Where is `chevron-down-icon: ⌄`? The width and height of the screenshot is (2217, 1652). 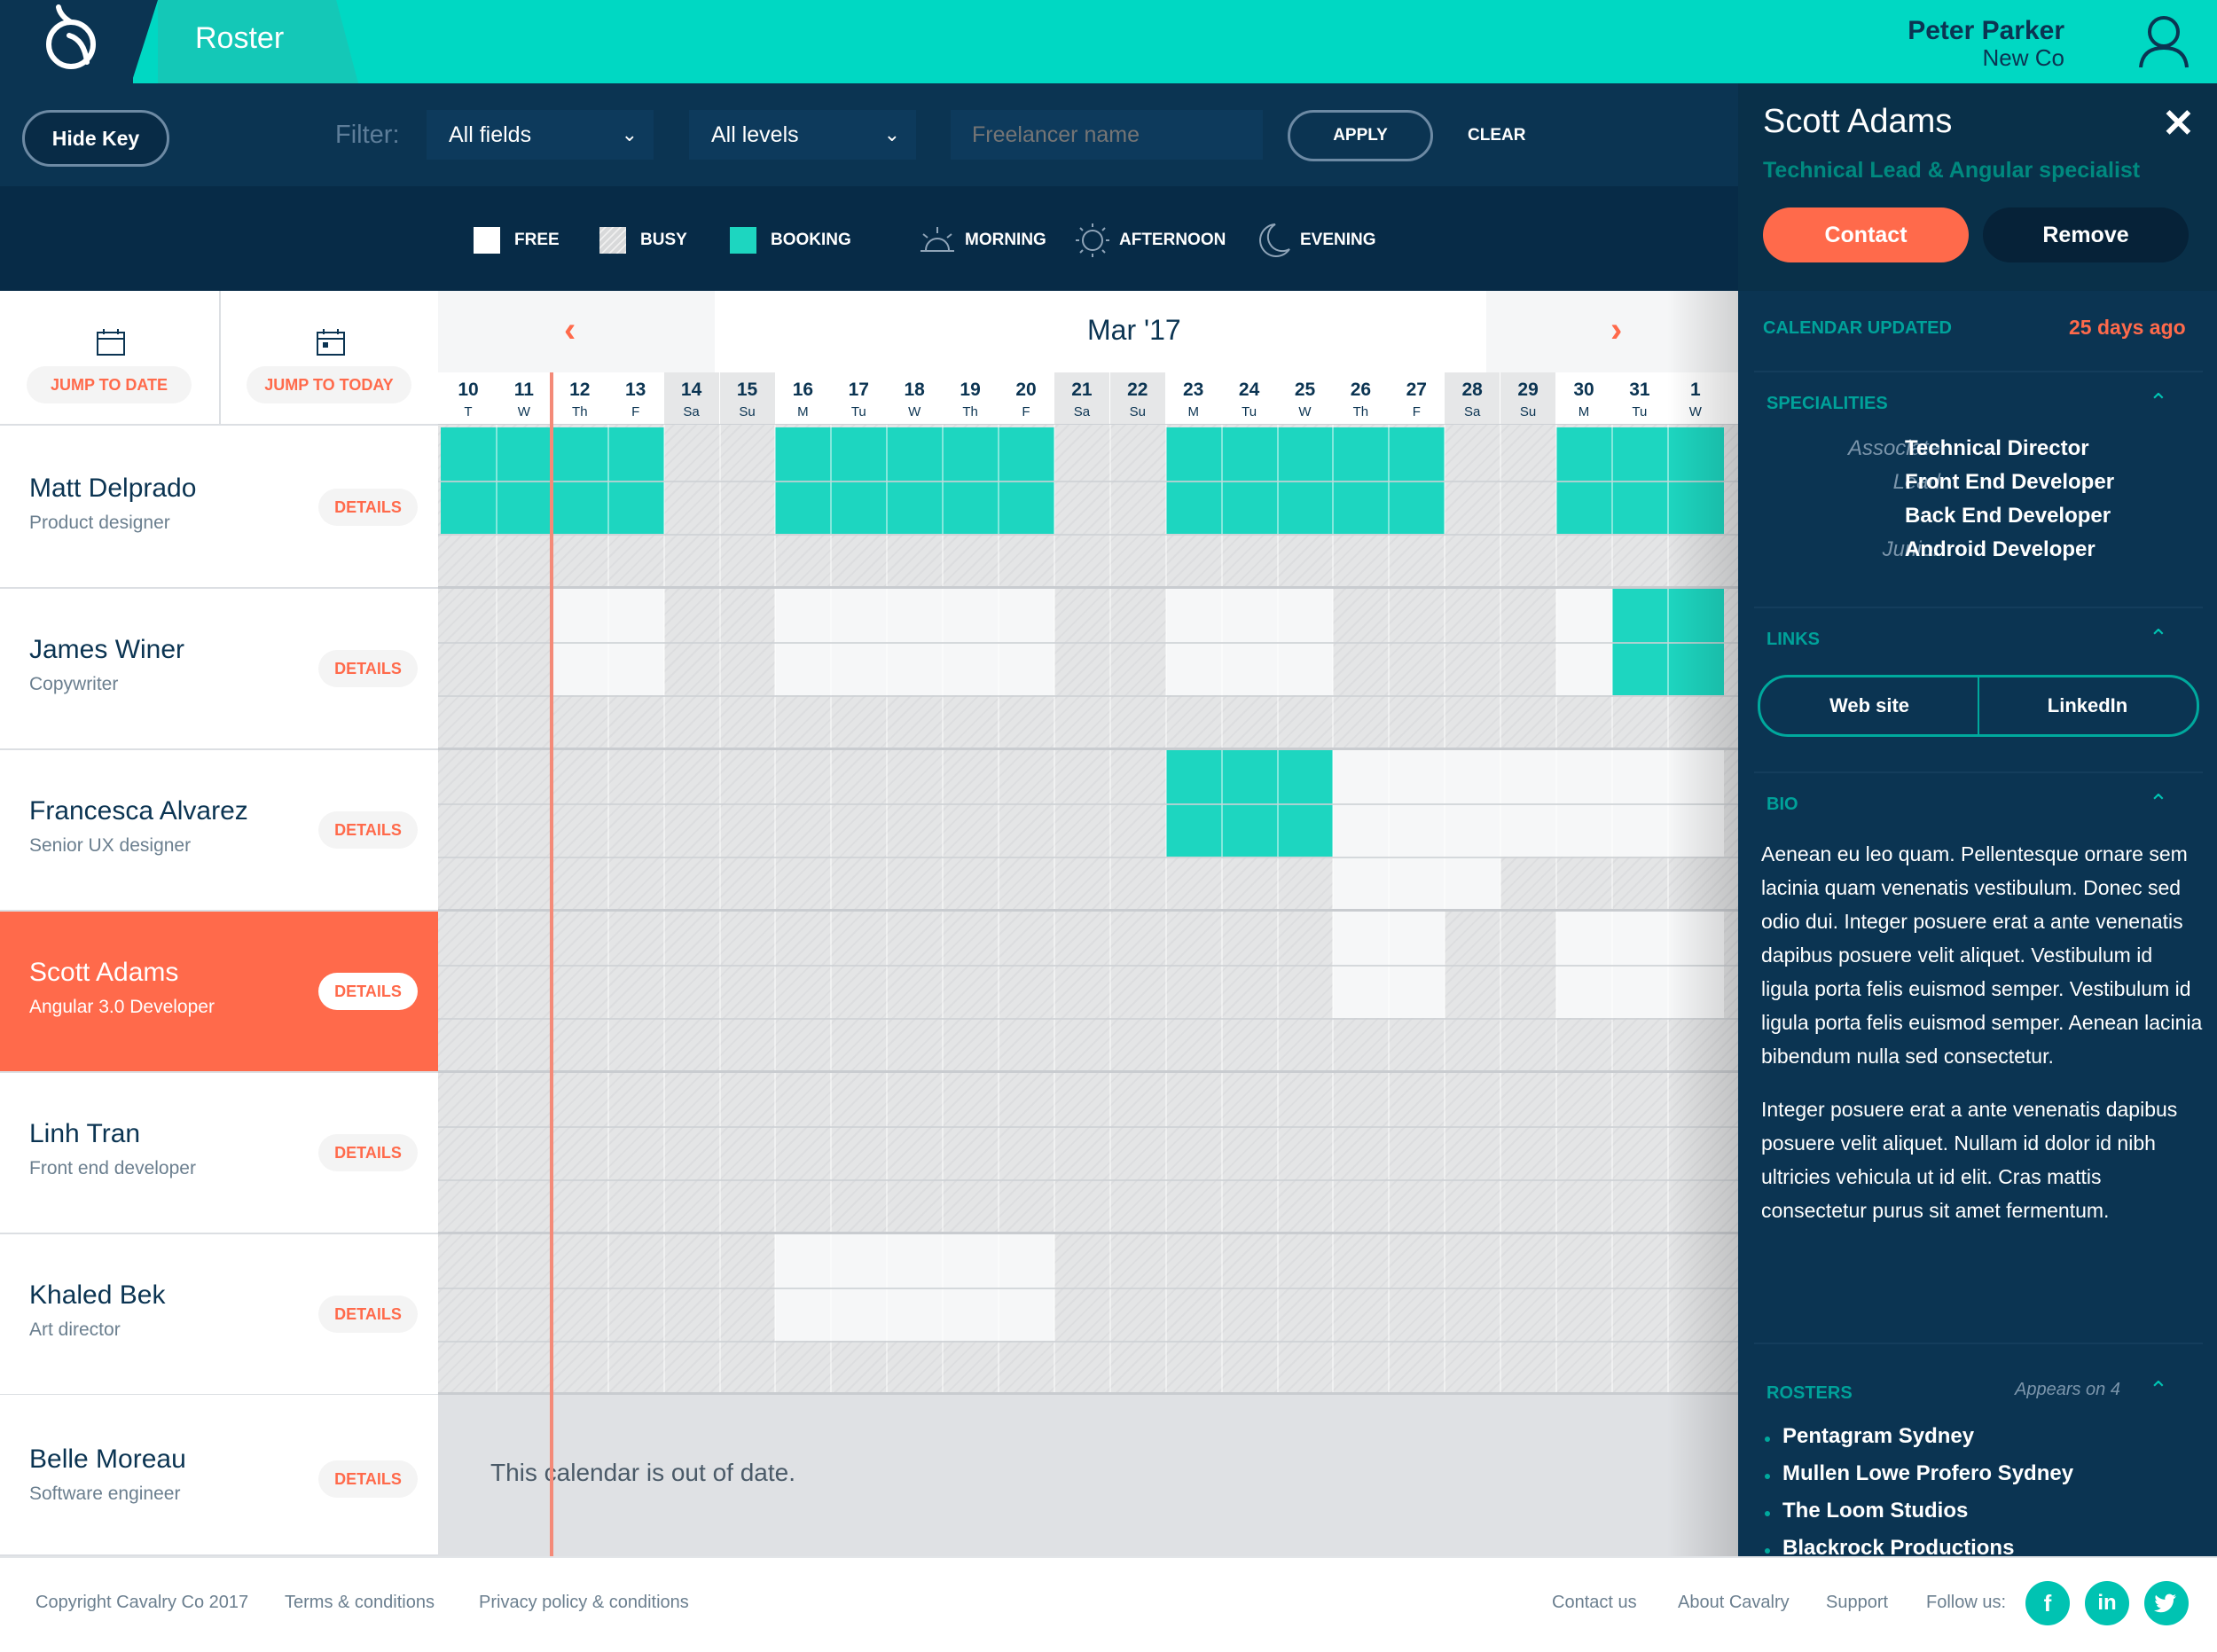 chevron-down-icon: ⌄ is located at coordinates (891, 134).